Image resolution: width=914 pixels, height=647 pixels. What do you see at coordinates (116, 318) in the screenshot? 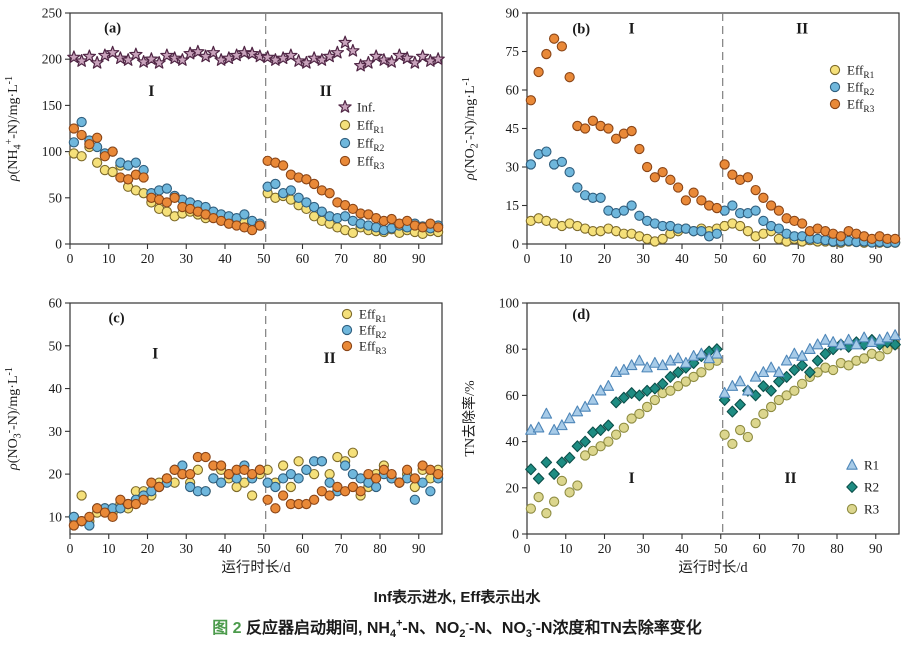
I see `panel-letter: (c)` at bounding box center [116, 318].